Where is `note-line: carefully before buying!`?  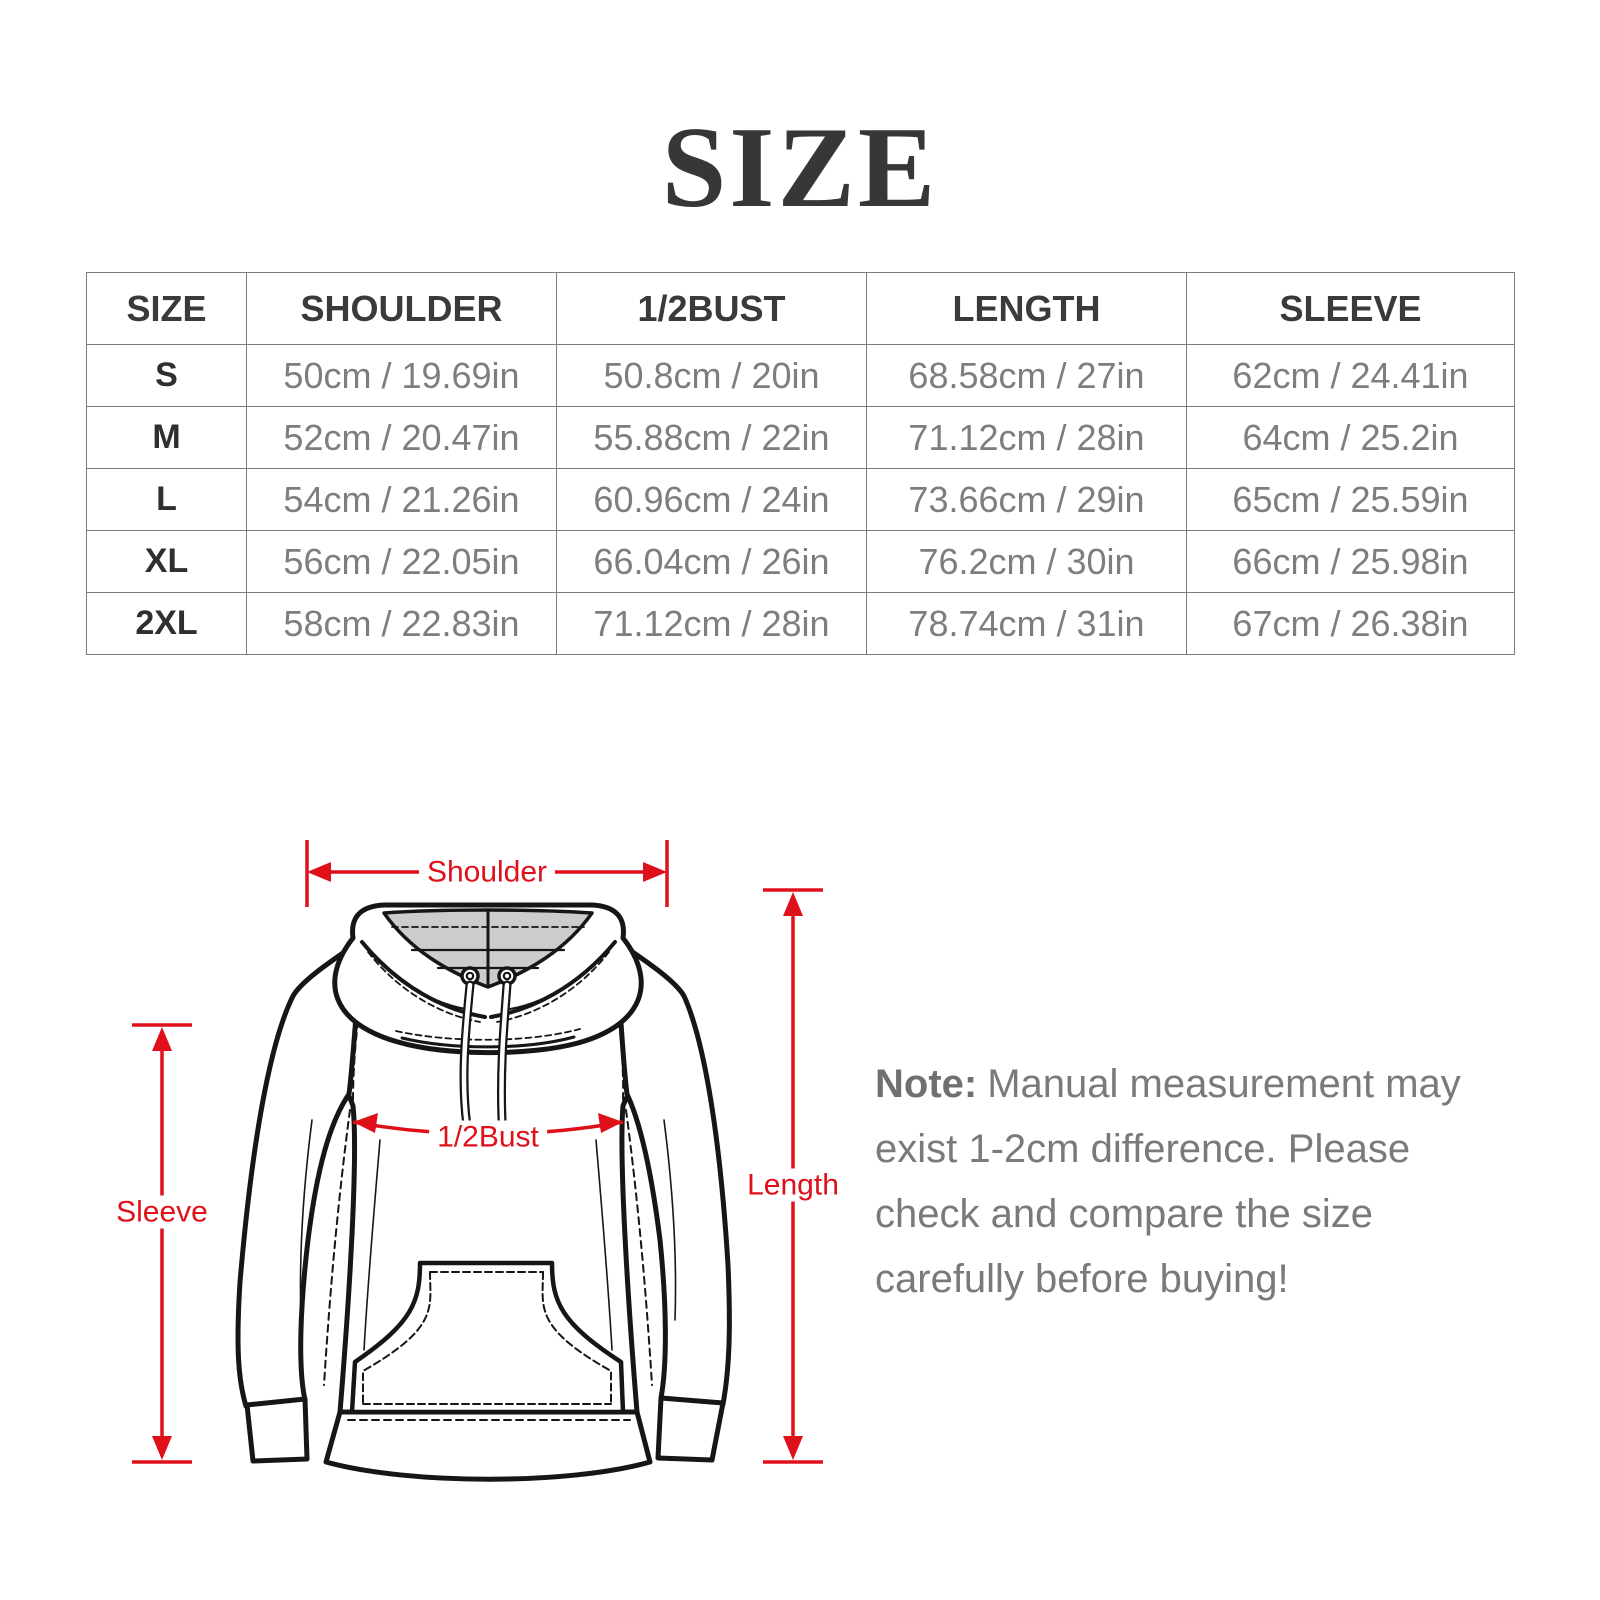 note-line: carefully before buying! is located at coordinates (1082, 1279).